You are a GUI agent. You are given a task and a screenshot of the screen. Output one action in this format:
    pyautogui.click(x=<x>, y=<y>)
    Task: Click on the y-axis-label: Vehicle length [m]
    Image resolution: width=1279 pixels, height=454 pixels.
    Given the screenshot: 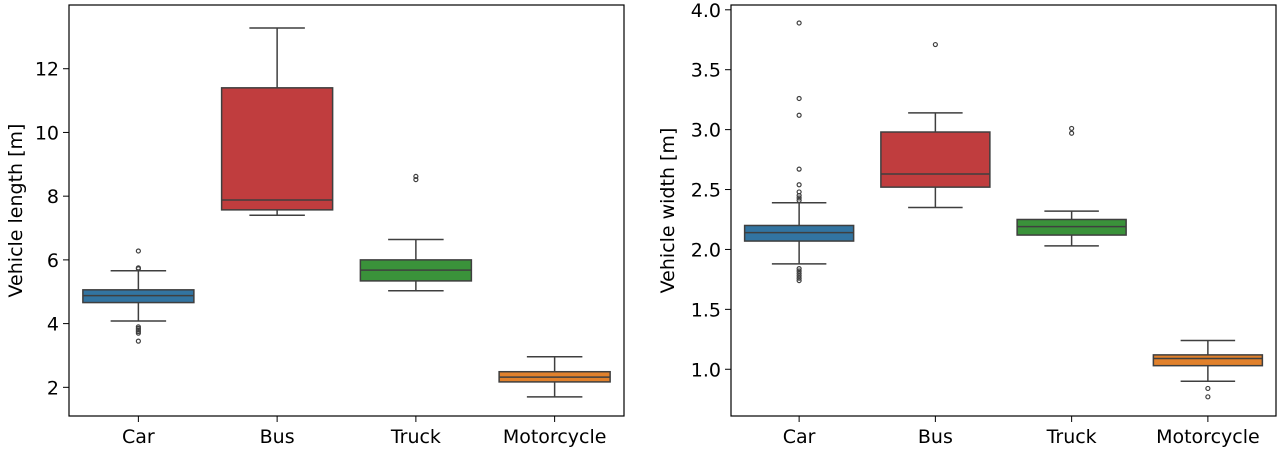 What is the action you would take?
    pyautogui.click(x=16, y=211)
    